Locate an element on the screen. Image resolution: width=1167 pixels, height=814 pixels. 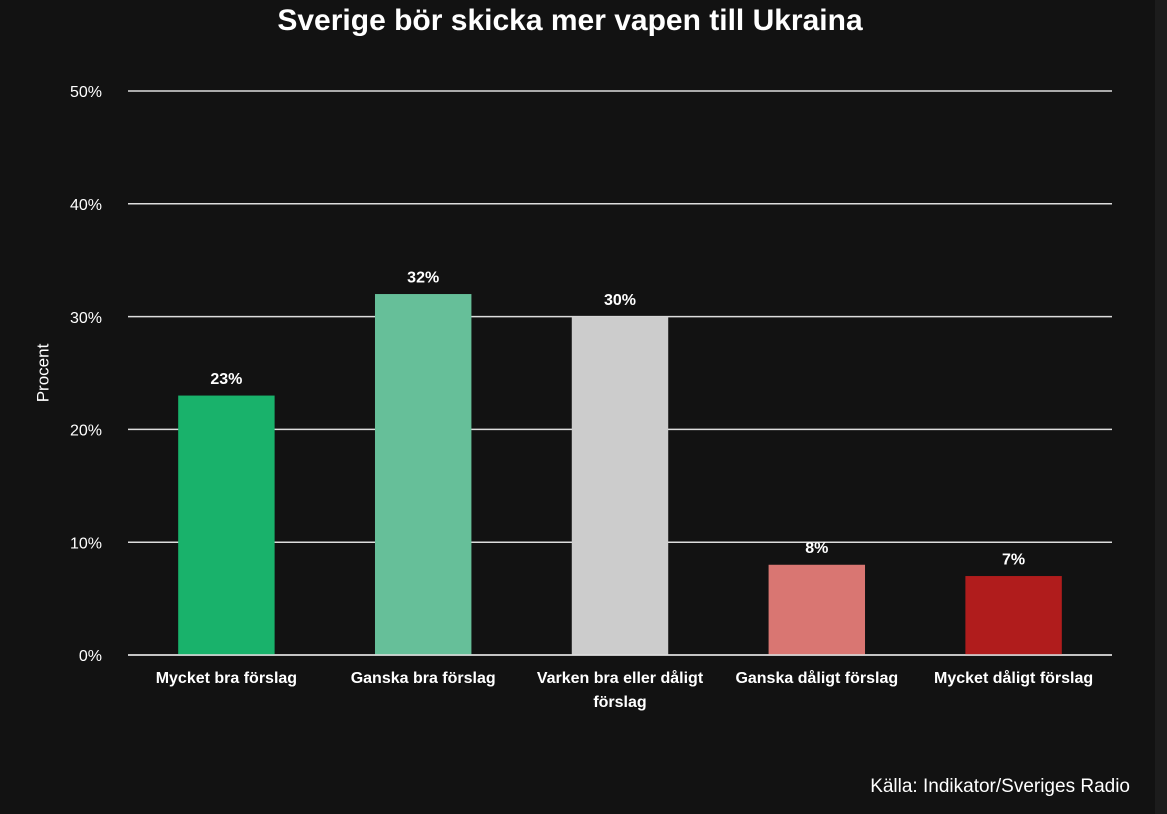
value-label: 8% is located at coordinates (816, 548).